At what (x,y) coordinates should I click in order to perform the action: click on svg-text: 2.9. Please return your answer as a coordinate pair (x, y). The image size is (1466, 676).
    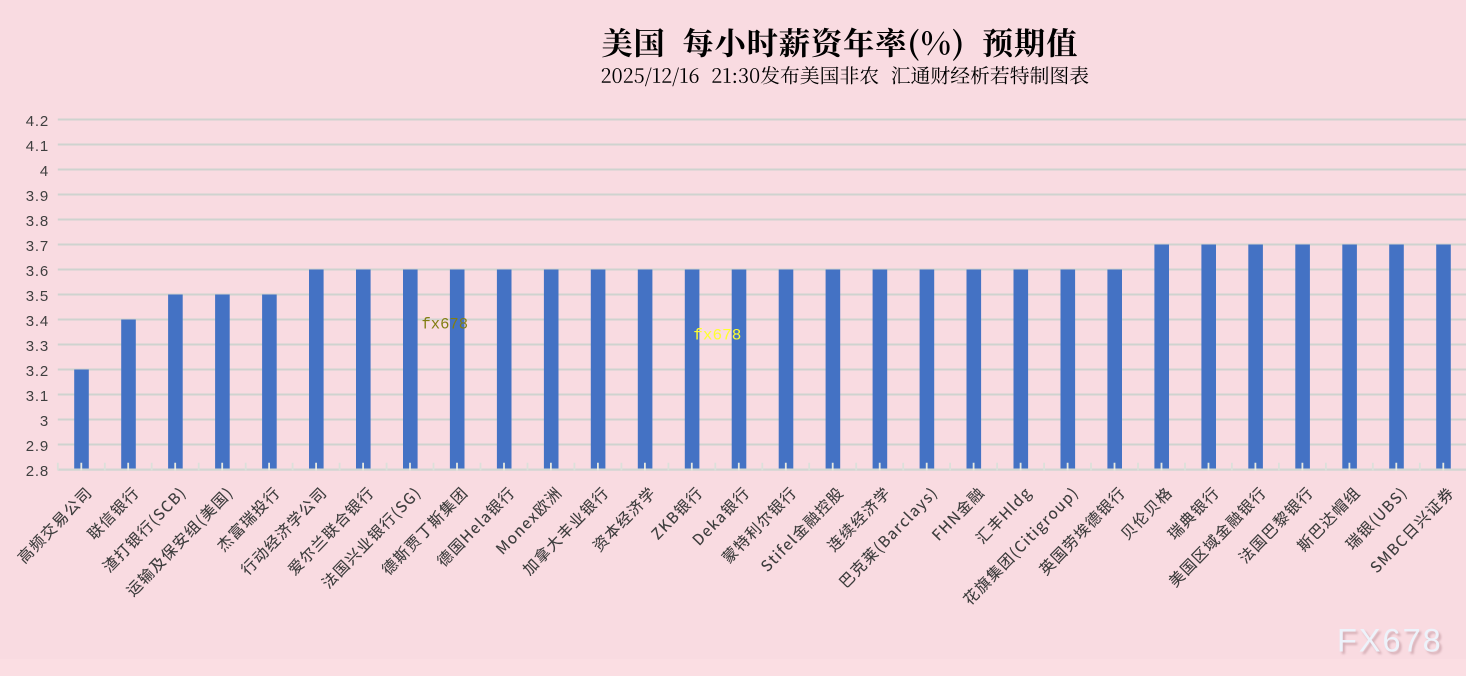
    Looking at the image, I should click on (37, 446).